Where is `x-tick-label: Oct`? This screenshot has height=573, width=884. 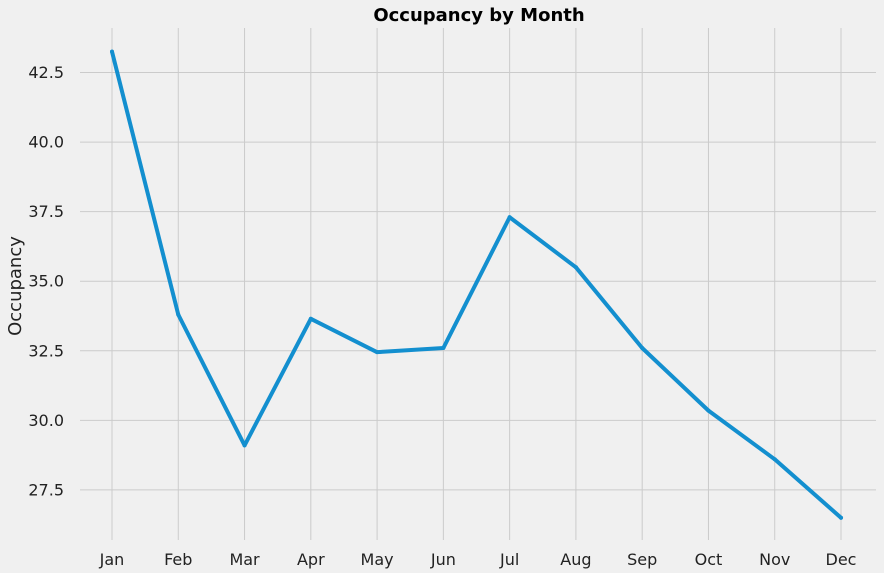
x-tick-label: Oct is located at coordinates (709, 559).